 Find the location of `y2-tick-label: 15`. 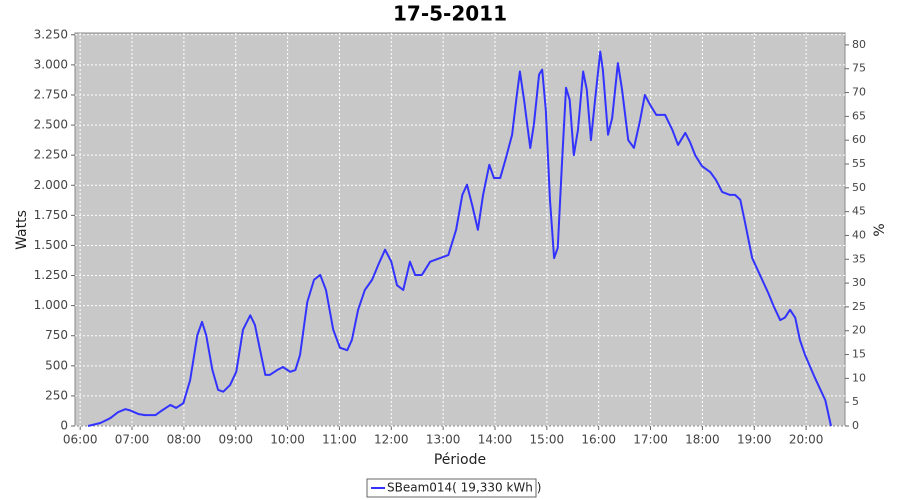

y2-tick-label: 15 is located at coordinates (859, 354).